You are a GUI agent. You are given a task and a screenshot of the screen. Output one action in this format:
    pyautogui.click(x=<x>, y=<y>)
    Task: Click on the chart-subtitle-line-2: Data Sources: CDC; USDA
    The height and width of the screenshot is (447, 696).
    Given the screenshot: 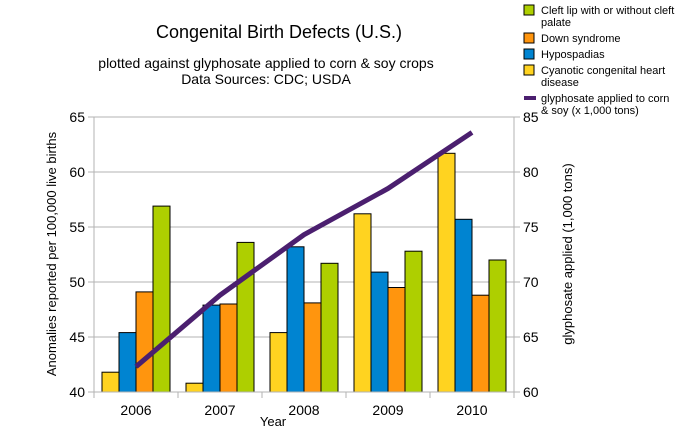 What is the action you would take?
    pyautogui.click(x=266, y=79)
    